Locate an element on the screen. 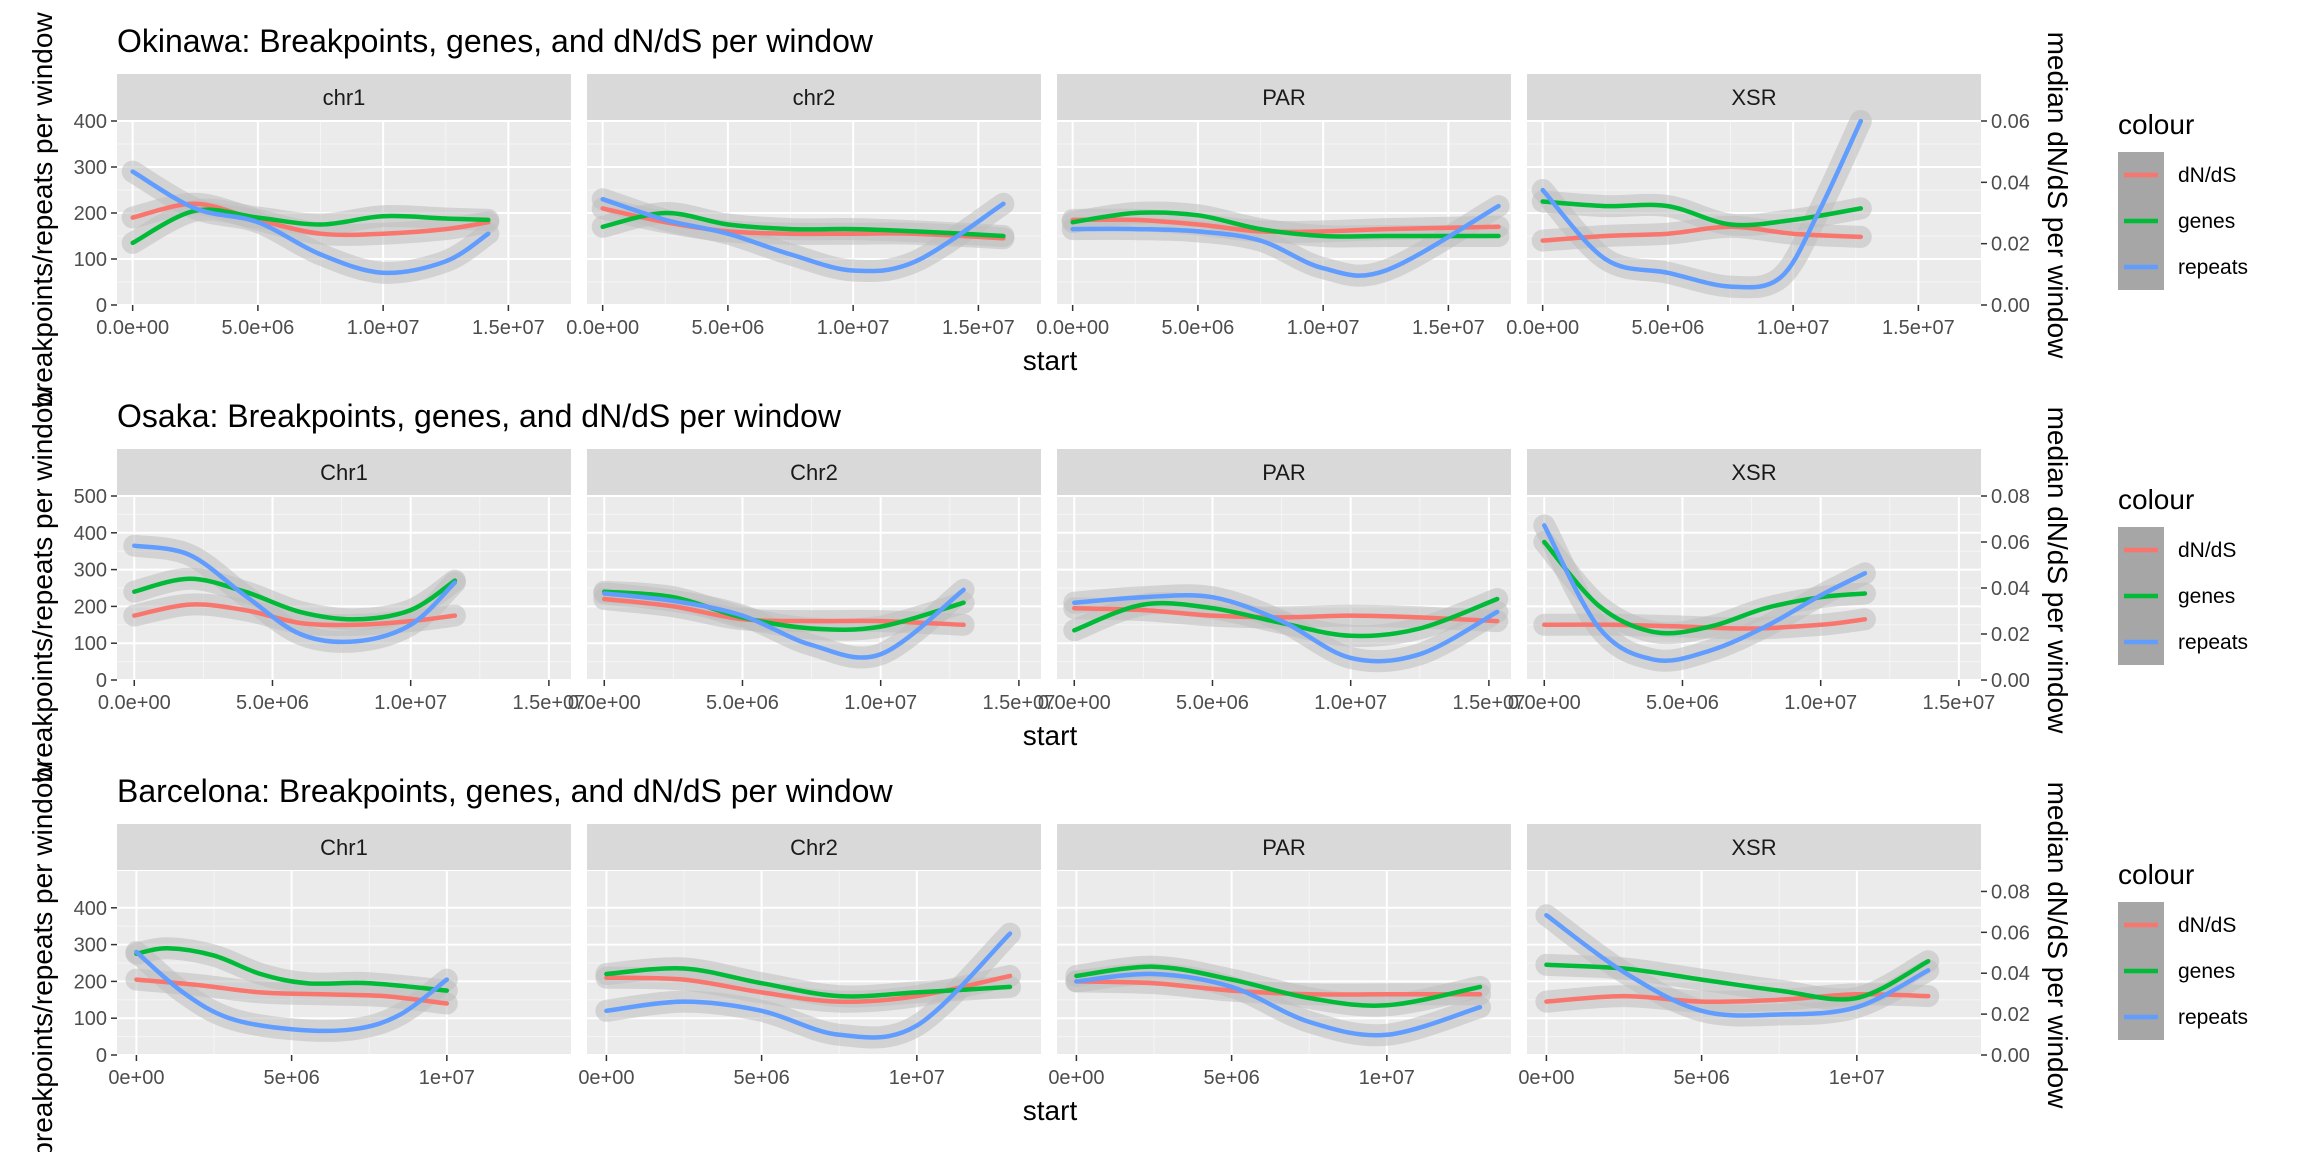  x-axis-title-barcelona: start is located at coordinates (1050, 1110).